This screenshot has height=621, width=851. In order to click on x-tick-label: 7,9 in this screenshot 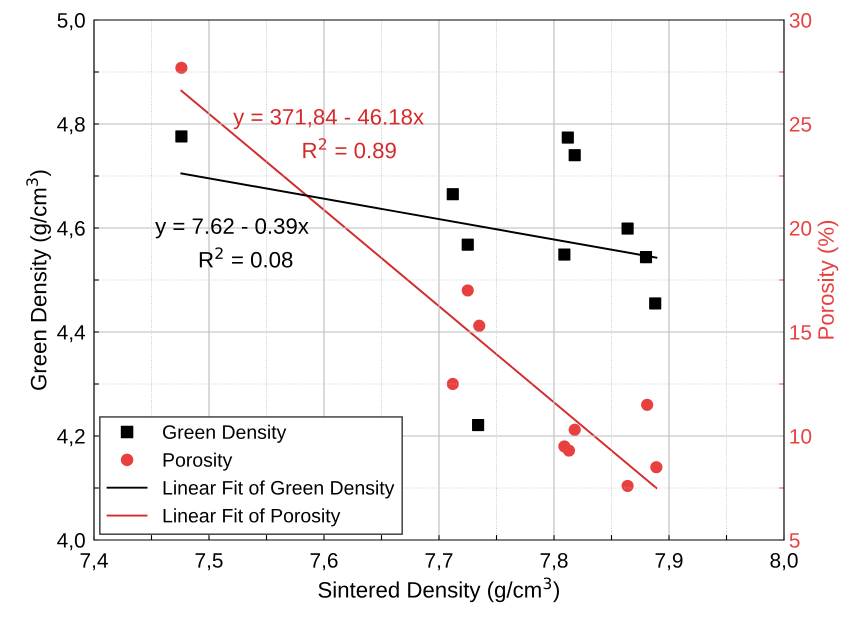, I will do `click(669, 561)`.